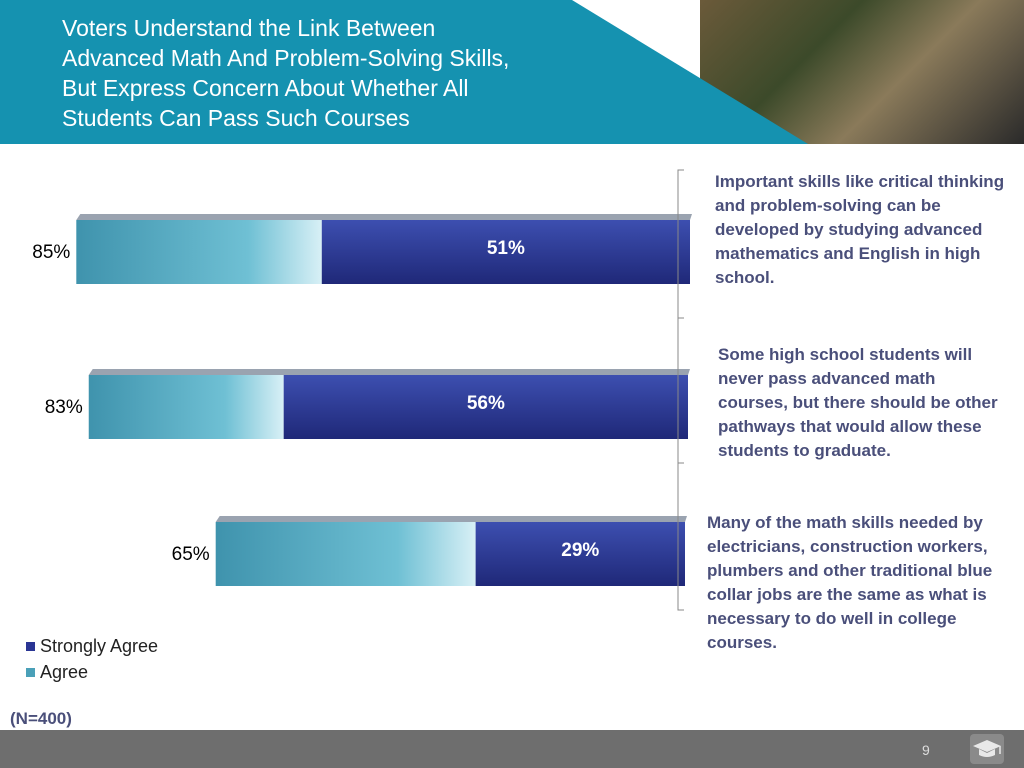 The image size is (1024, 768). I want to click on legend-swatch-agree, so click(30, 672).